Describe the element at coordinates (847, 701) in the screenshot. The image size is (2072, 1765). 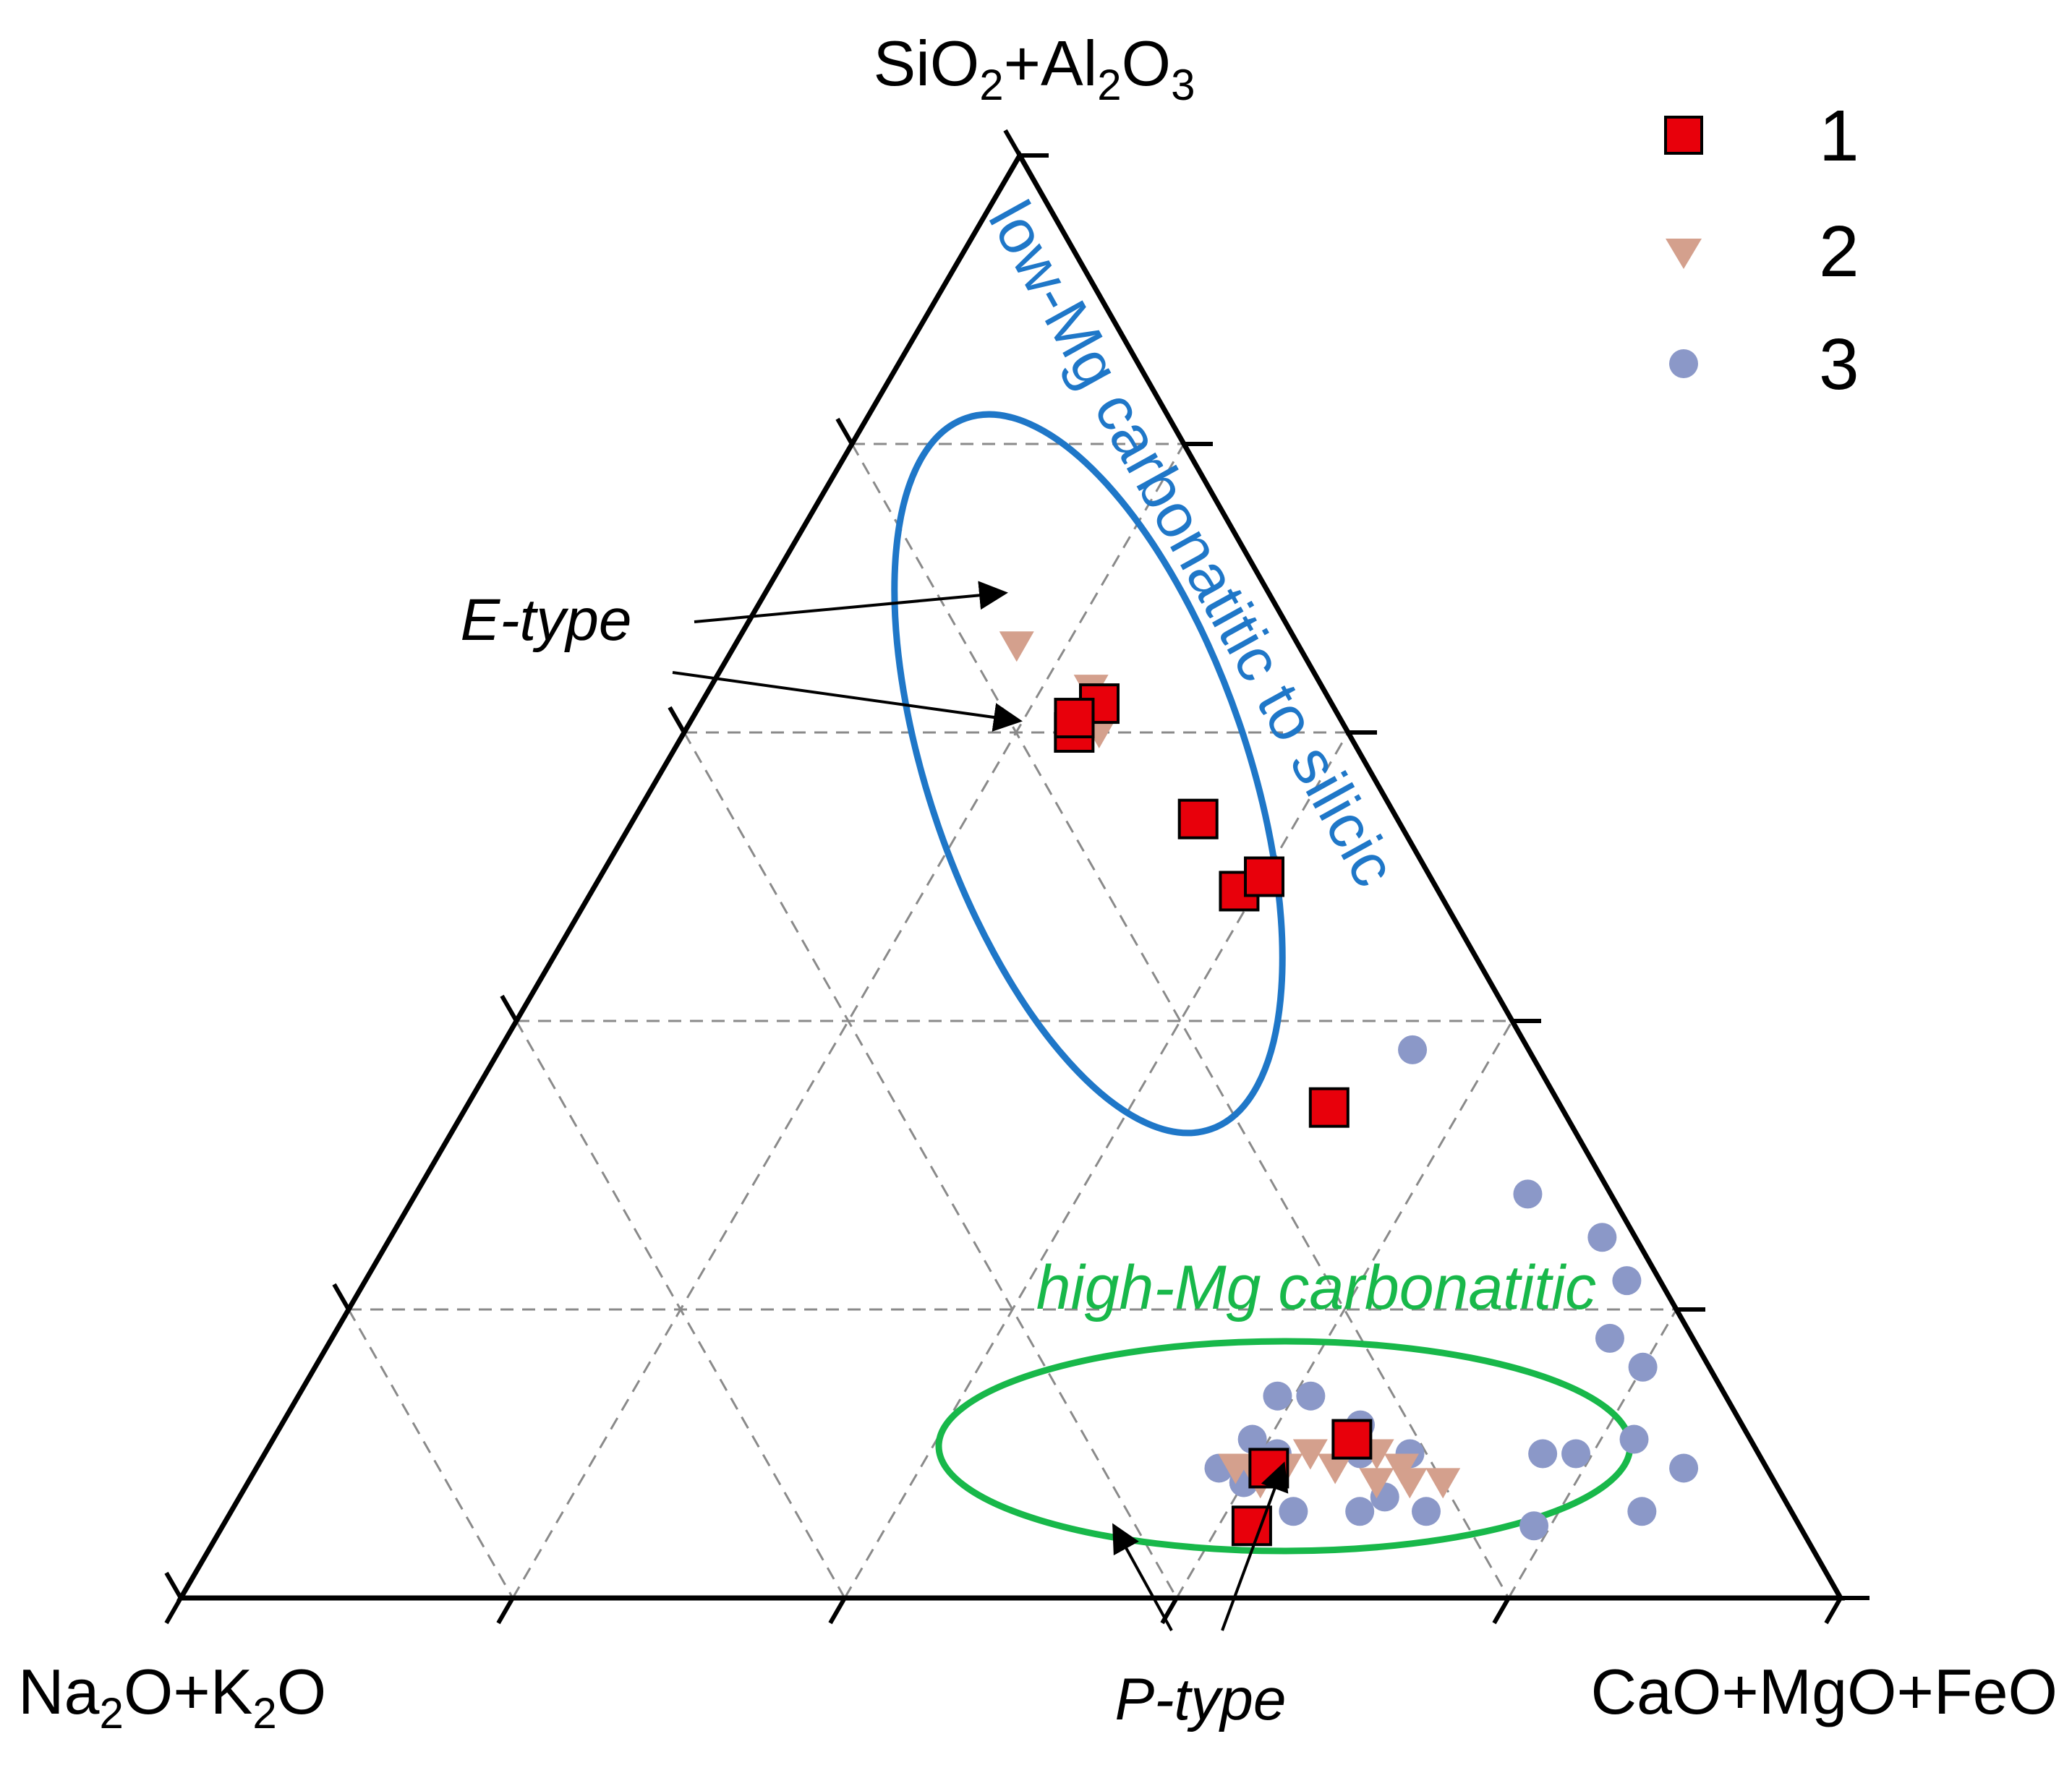
I see `e-type-arrow-lower` at that location.